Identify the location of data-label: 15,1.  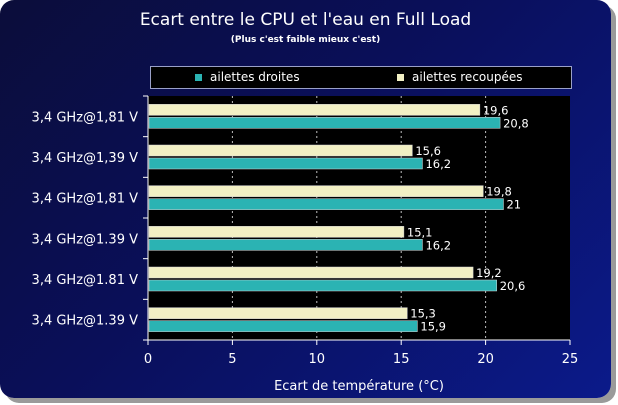
(420, 232).